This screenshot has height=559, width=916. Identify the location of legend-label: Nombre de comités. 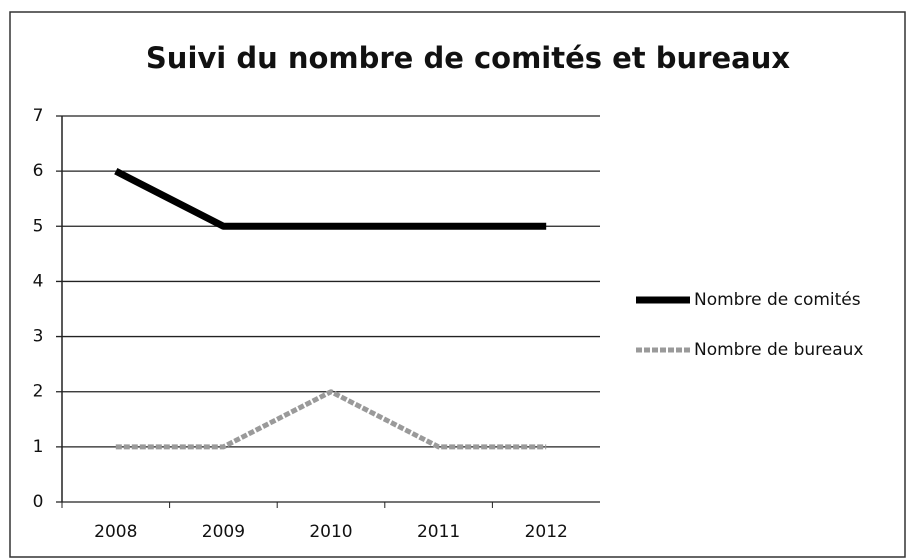
(777, 300).